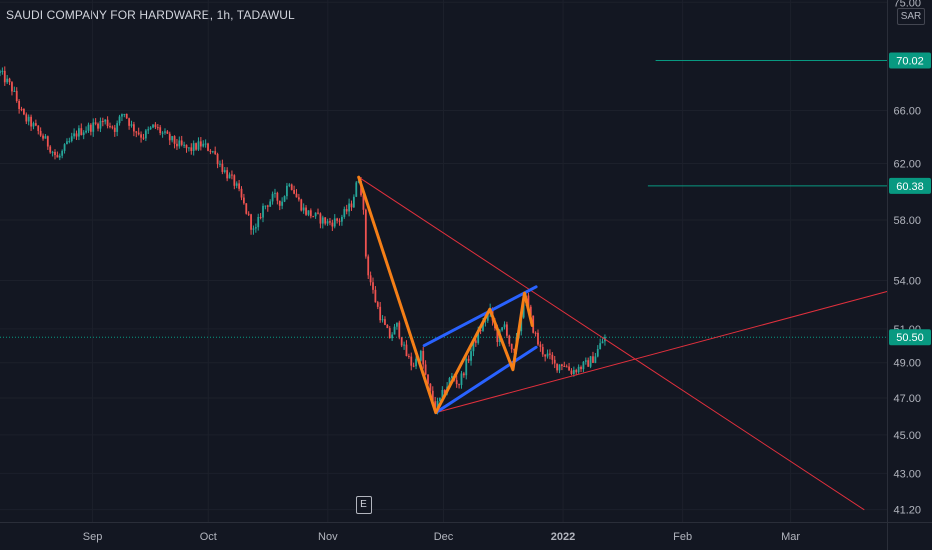  Describe the element at coordinates (910, 61) in the screenshot. I see `target-price-tag: 70.02` at that location.